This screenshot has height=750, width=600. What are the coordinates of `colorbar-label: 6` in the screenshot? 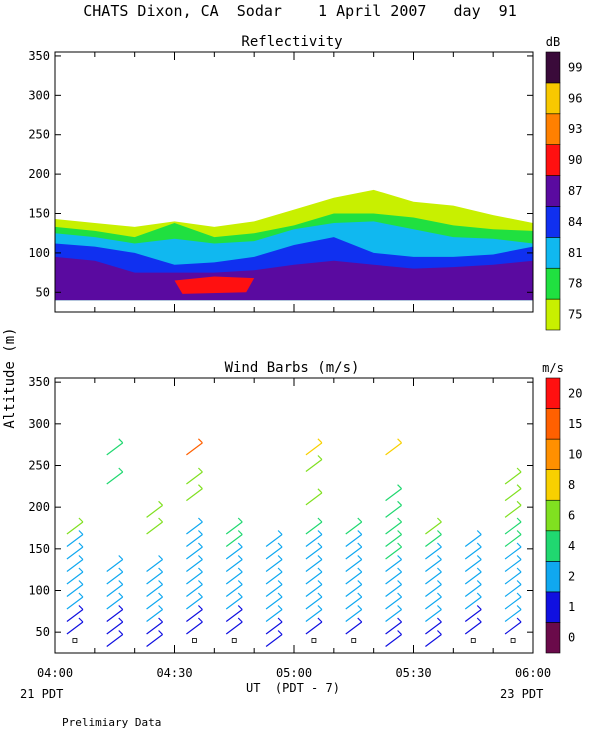 It's located at (571, 516).